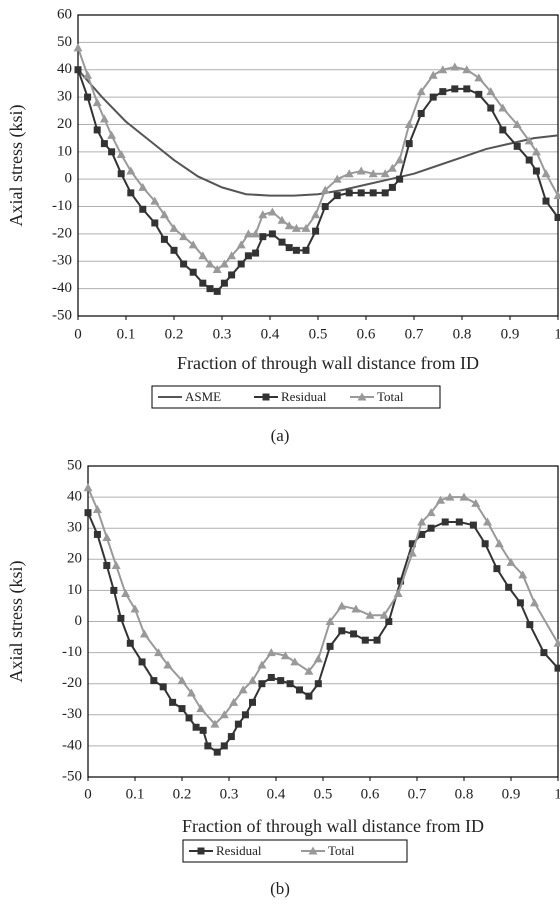 The height and width of the screenshot is (907, 560). Describe the element at coordinates (557, 794) in the screenshot. I see `x-tick-label: 1` at that location.